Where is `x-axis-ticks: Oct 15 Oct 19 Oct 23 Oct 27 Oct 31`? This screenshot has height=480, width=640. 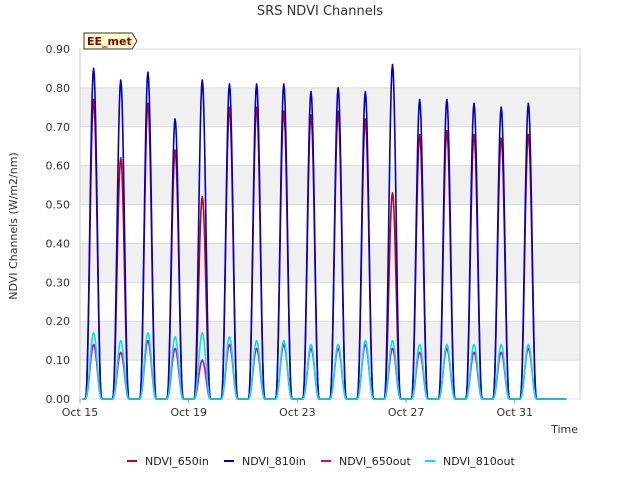
x-axis-ticks: Oct 15 Oct 19 Oct 23 Oct 27 Oct 31 is located at coordinates (297, 409).